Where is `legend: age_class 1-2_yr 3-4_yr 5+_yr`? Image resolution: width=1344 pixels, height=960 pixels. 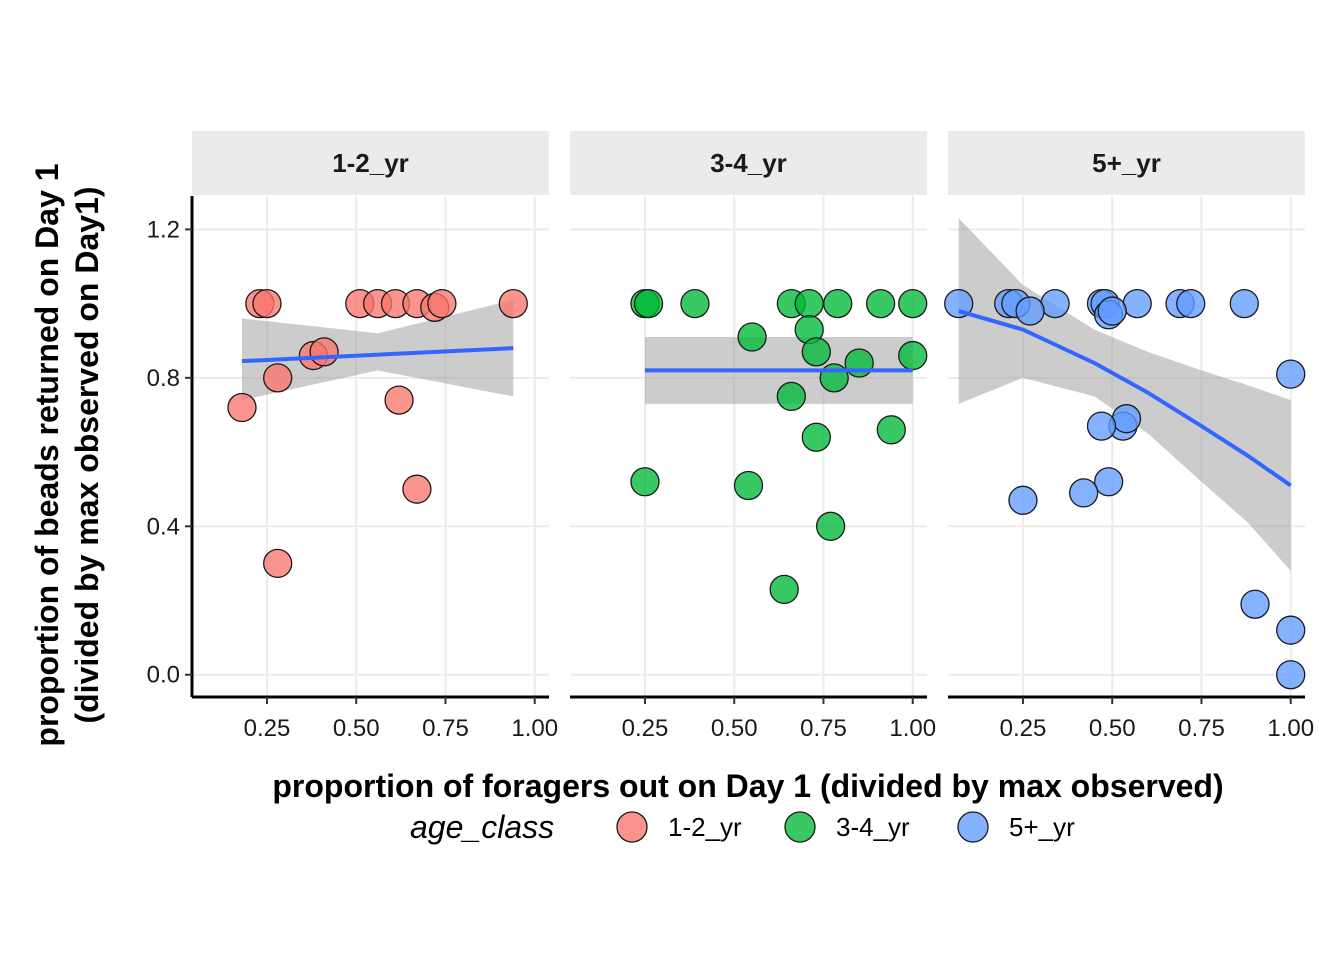
legend: age_class 1-2_yr 3-4_yr 5+_yr is located at coordinates (742, 827).